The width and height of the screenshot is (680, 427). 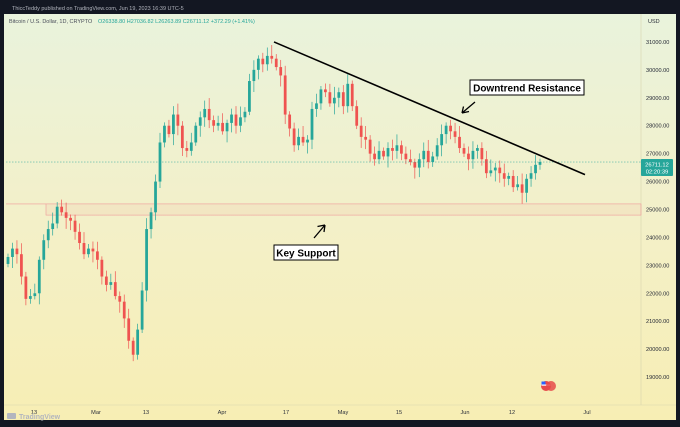 What do you see at coordinates (527, 89) in the screenshot?
I see `resistance-label: Downtrend Resistance` at bounding box center [527, 89].